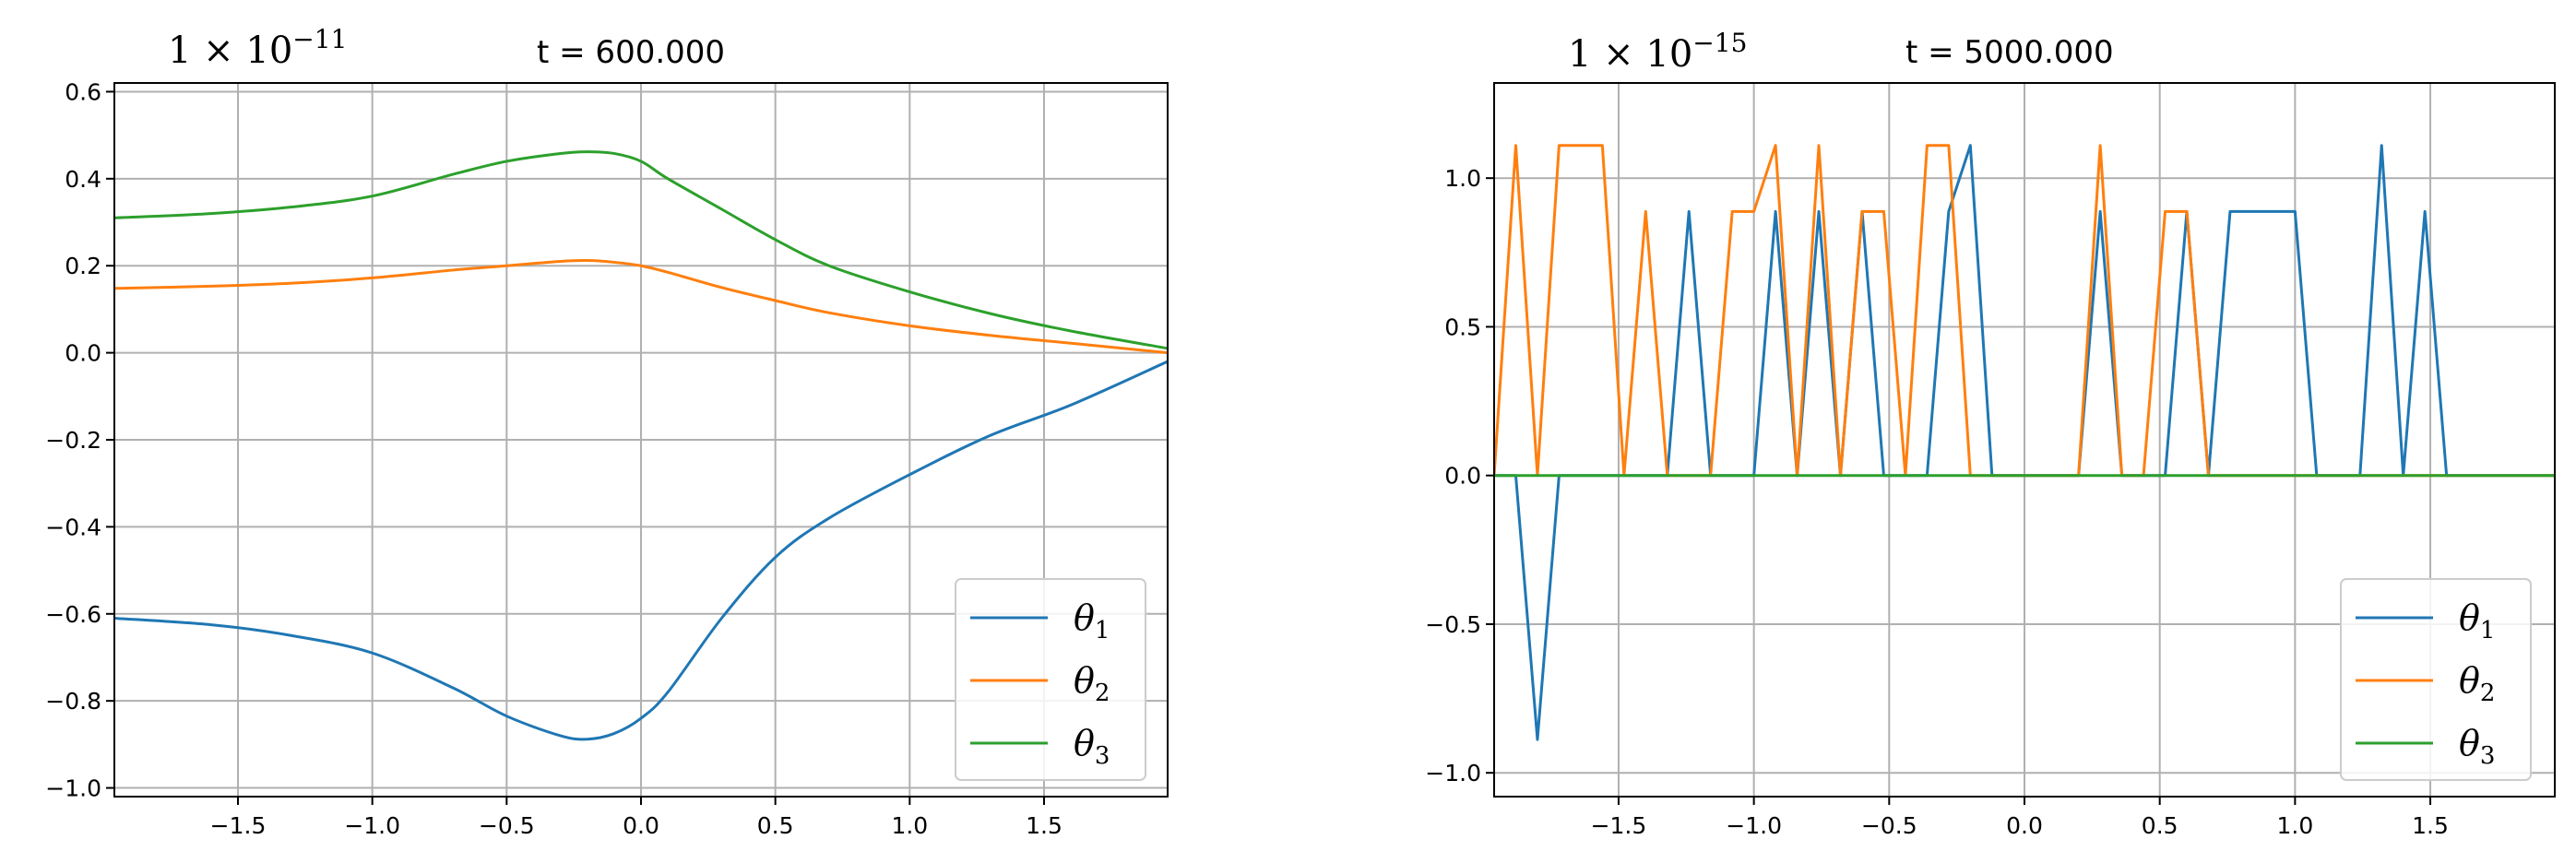 The width and height of the screenshot is (2576, 863). What do you see at coordinates (73, 615) in the screenshot?
I see `y-tick-label: −0.6` at bounding box center [73, 615].